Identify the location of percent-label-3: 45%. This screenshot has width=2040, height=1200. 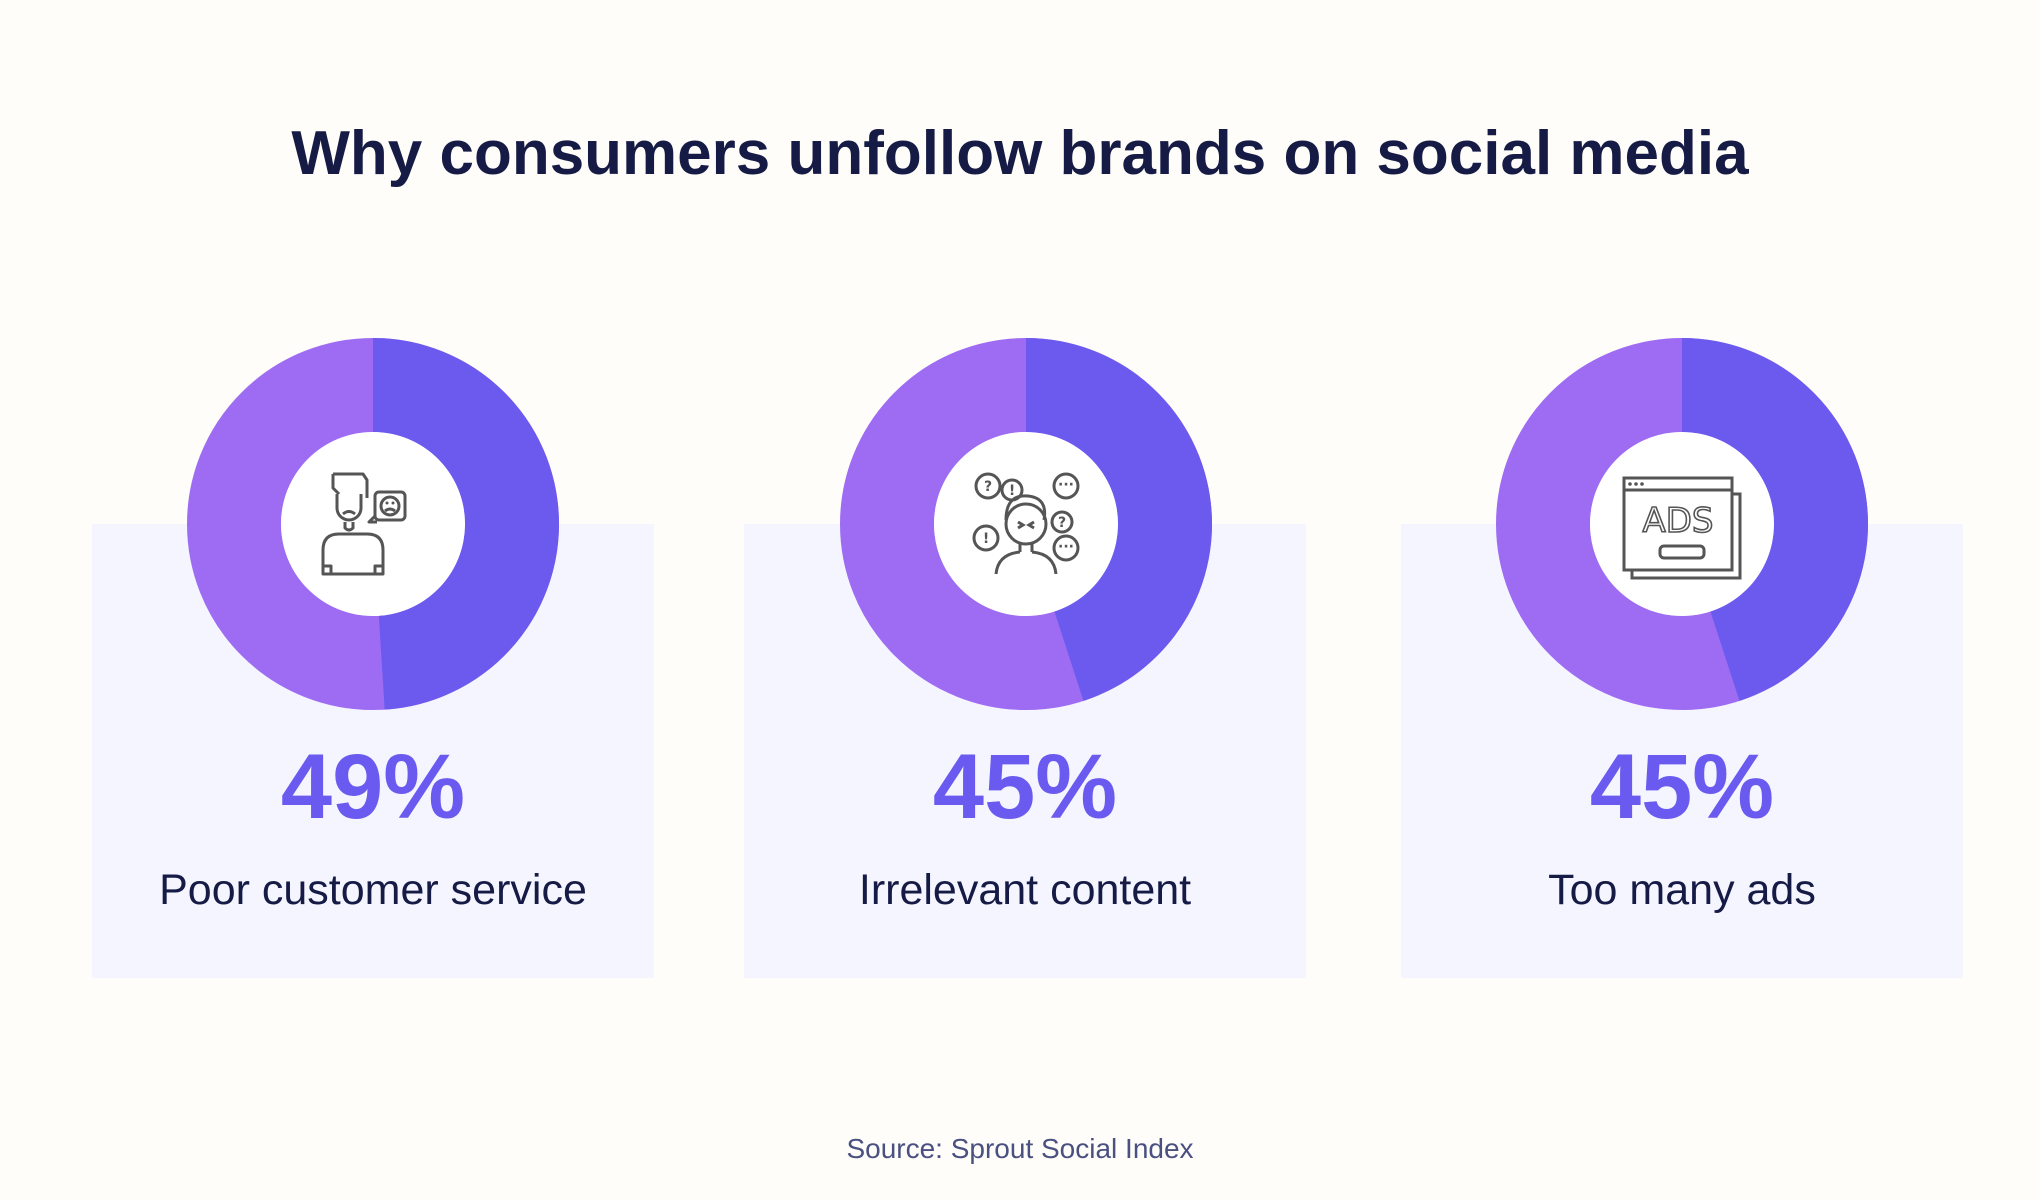
(1682, 787).